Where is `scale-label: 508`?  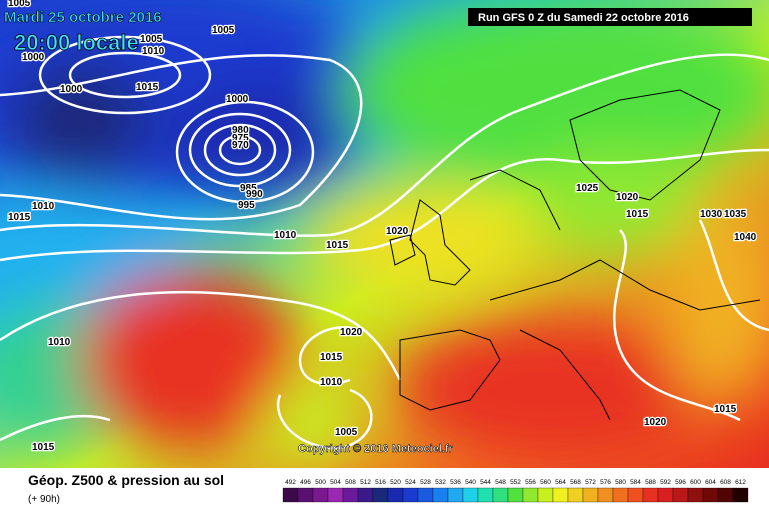 scale-label: 508 is located at coordinates (350, 482).